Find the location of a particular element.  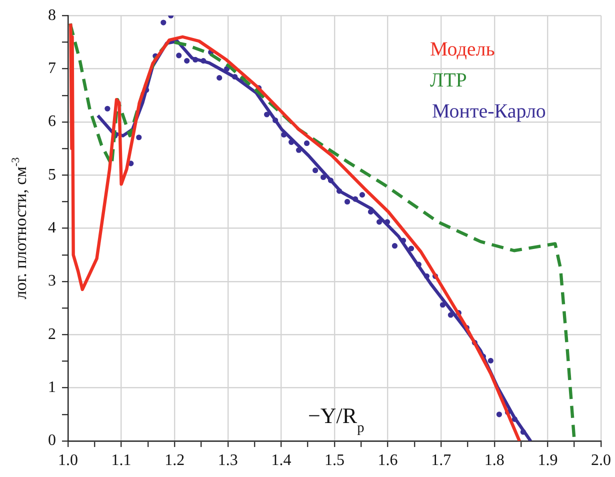

x-tick-label: 1.6 is located at coordinates (388, 460).